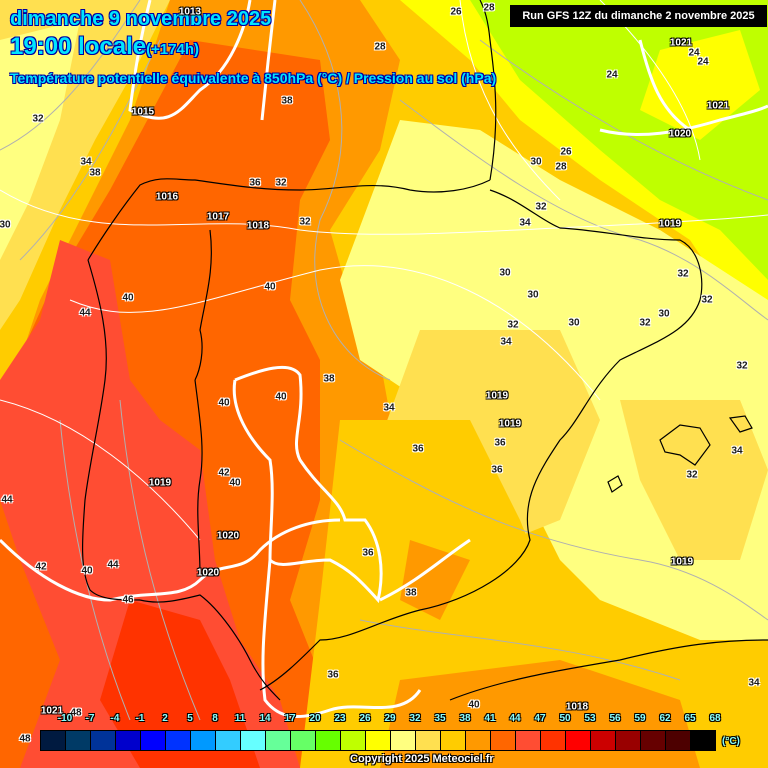  I want to click on legend-tick: 17, so click(290, 718).